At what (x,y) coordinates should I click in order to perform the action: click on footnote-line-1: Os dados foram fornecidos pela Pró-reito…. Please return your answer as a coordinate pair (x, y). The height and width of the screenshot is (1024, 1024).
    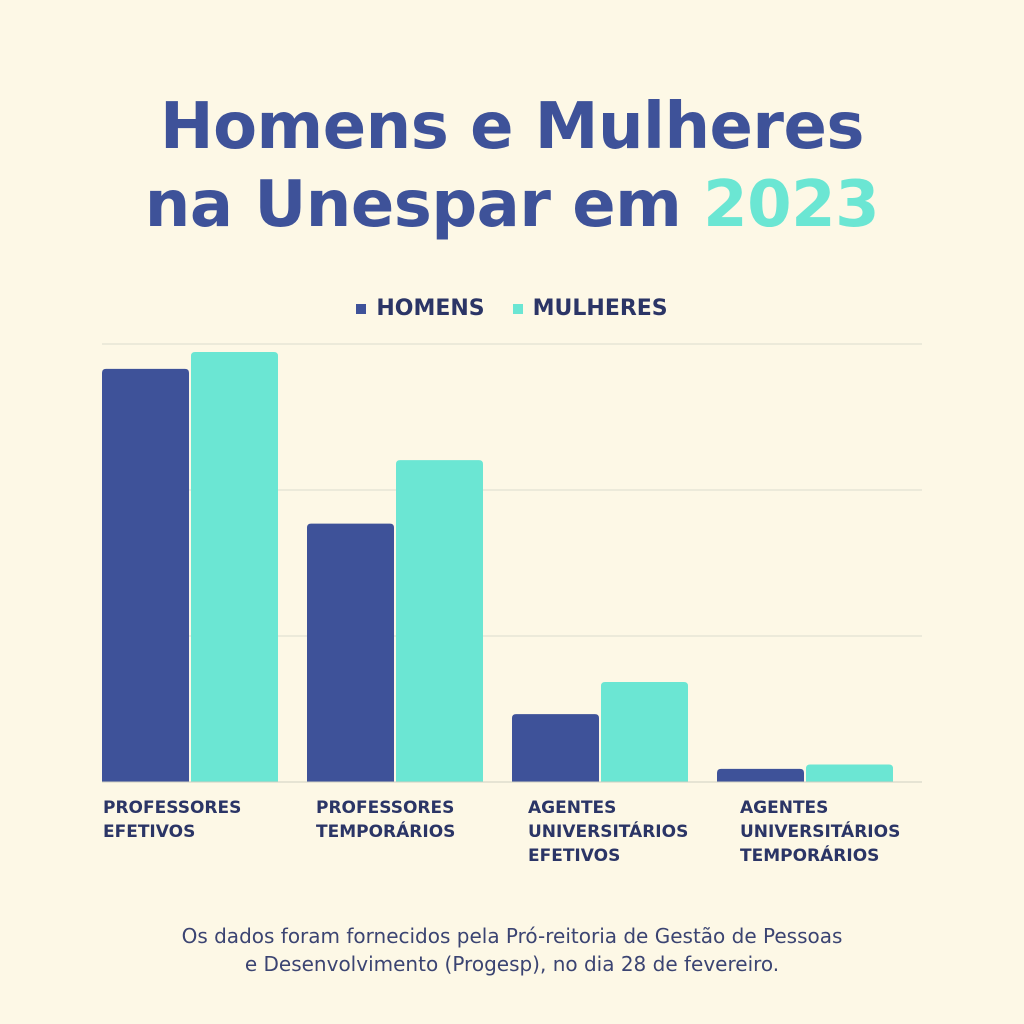
    Looking at the image, I should click on (512, 936).